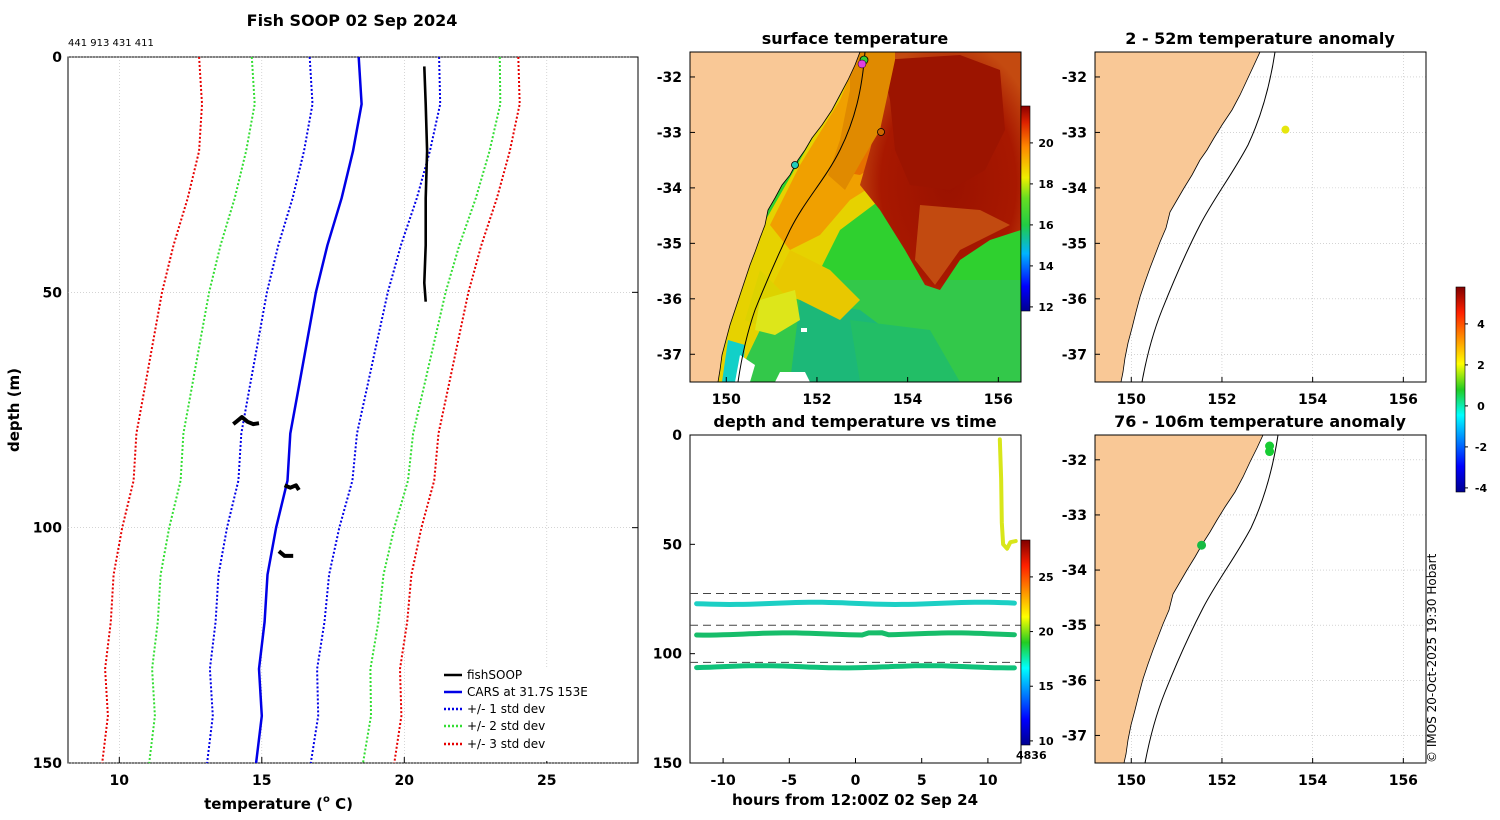  What do you see at coordinates (1025, 642) in the screenshot?
I see `depth-time-colorbar` at bounding box center [1025, 642].